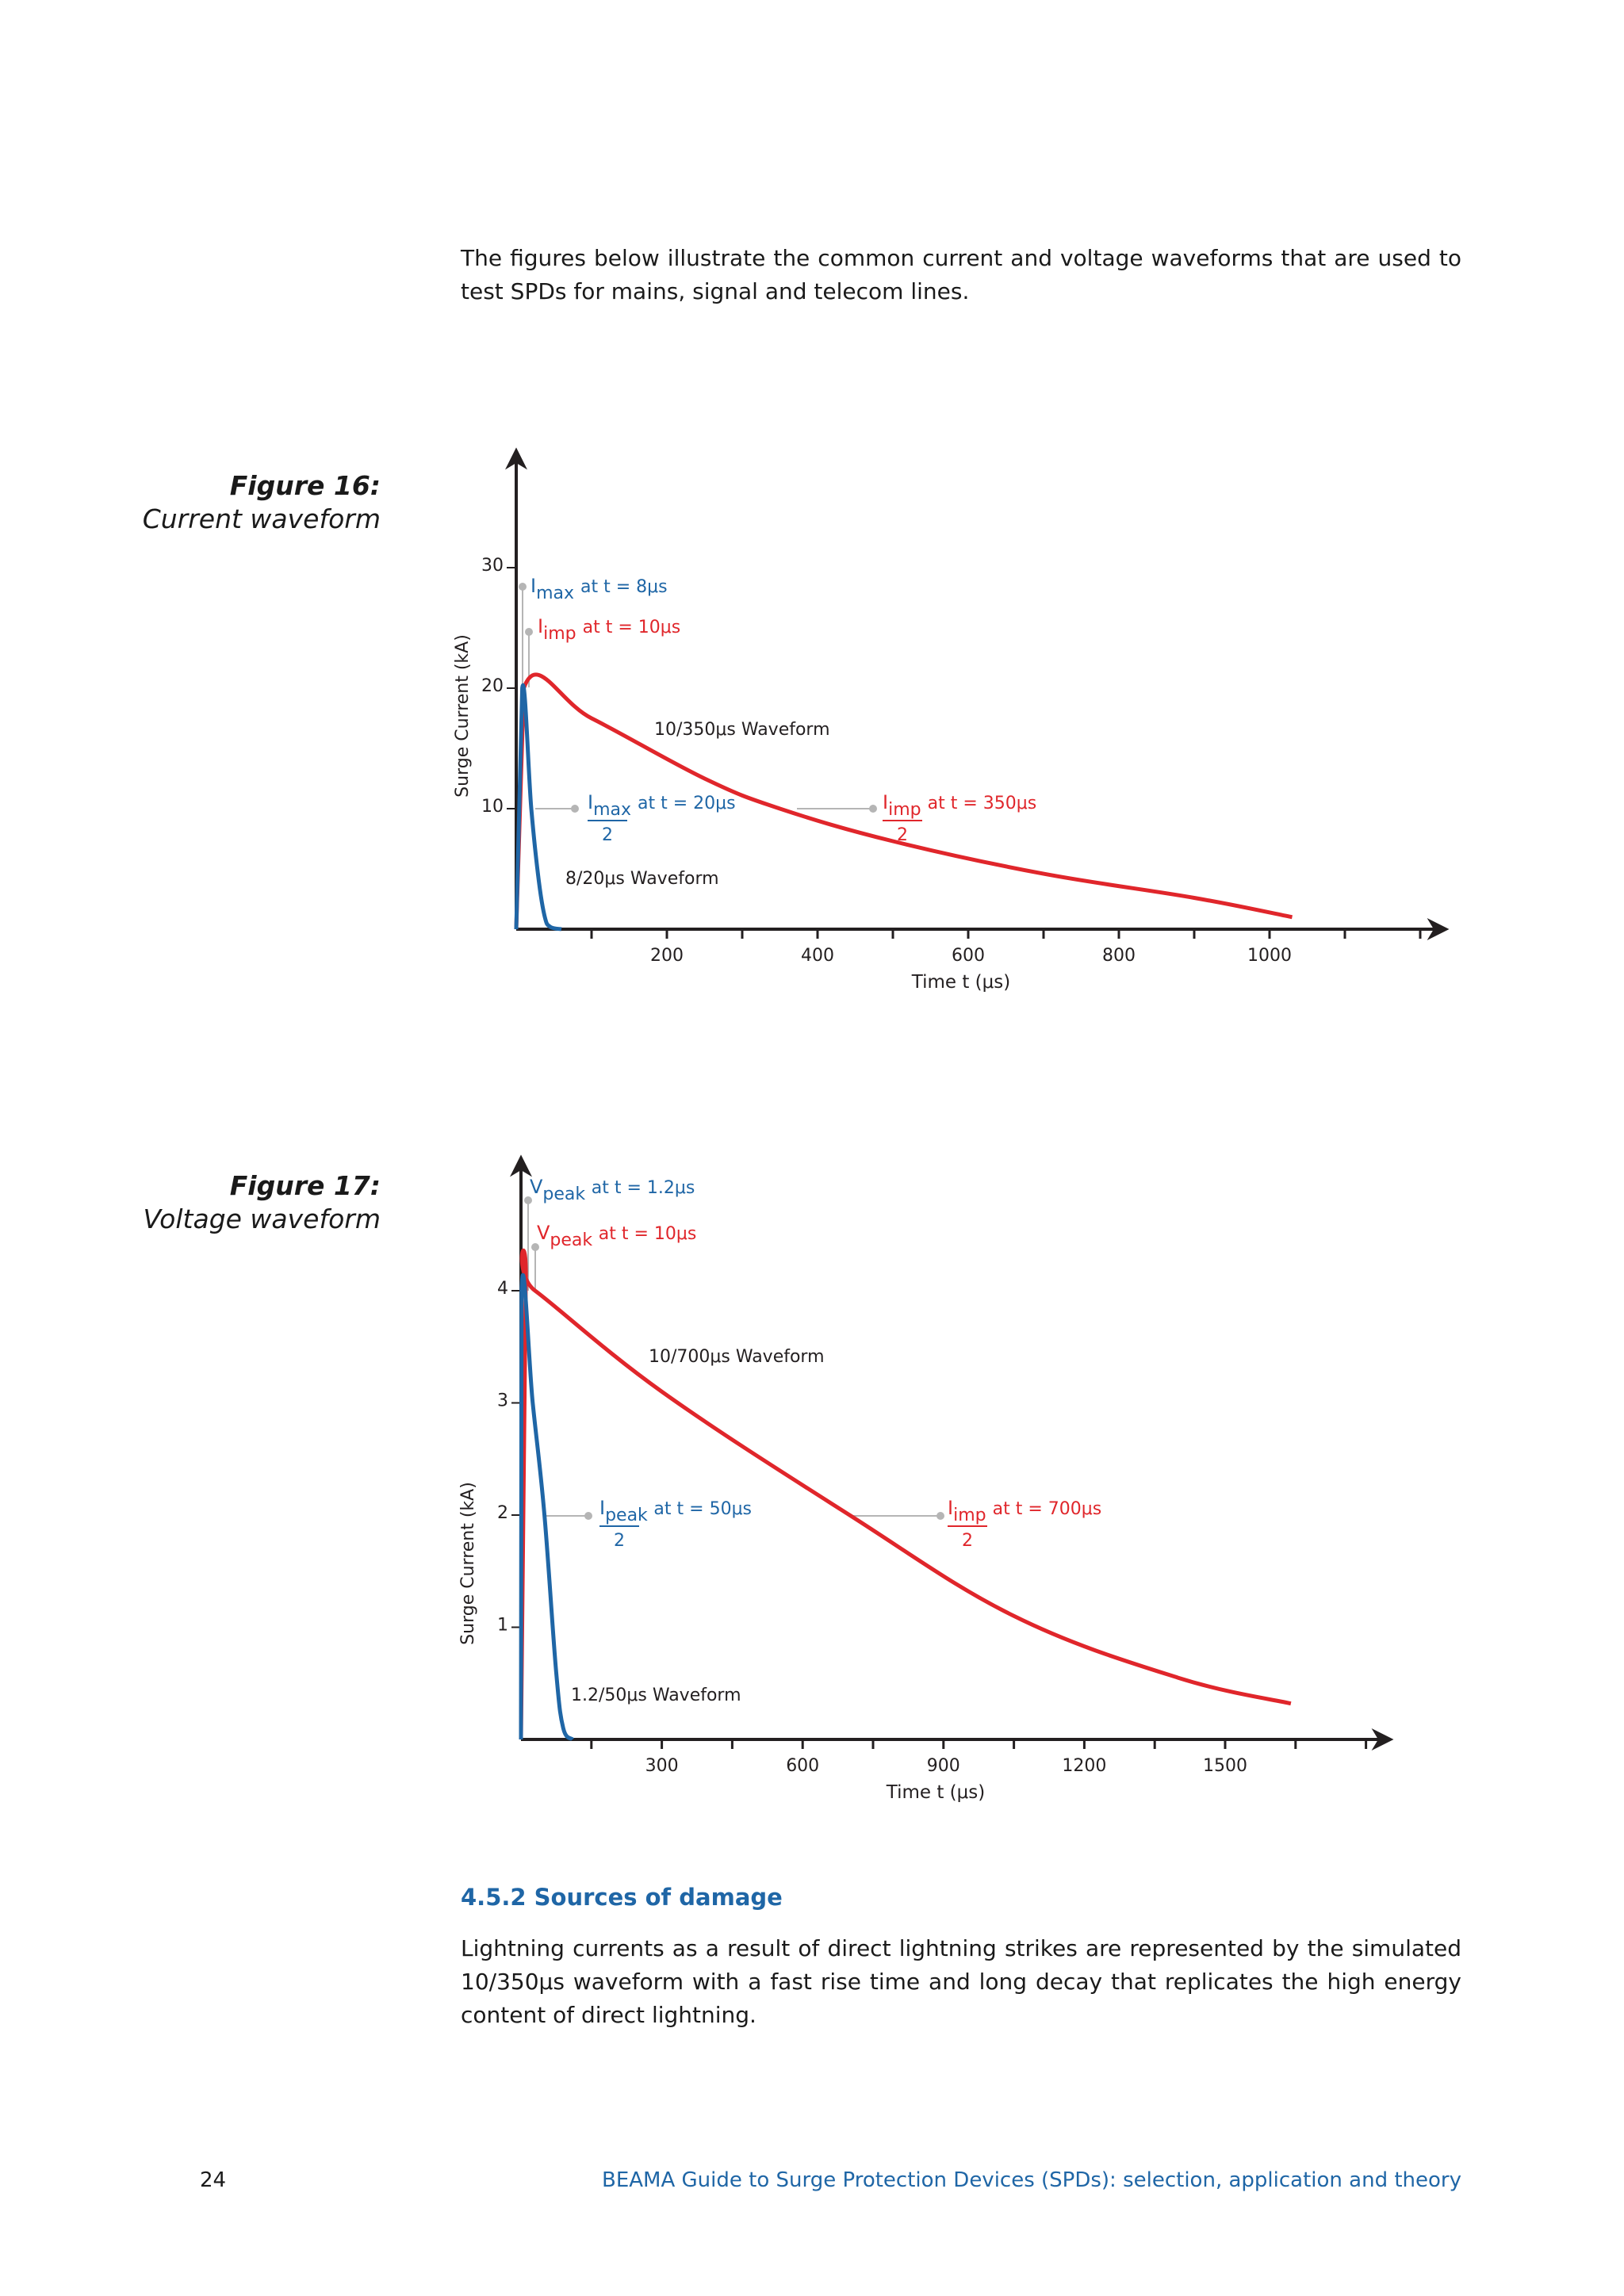 The image size is (1624, 2296). What do you see at coordinates (616, 1236) in the screenshot?
I see `fig17-annotation-vpeak-red: Vpeak at t = 10μs` at bounding box center [616, 1236].